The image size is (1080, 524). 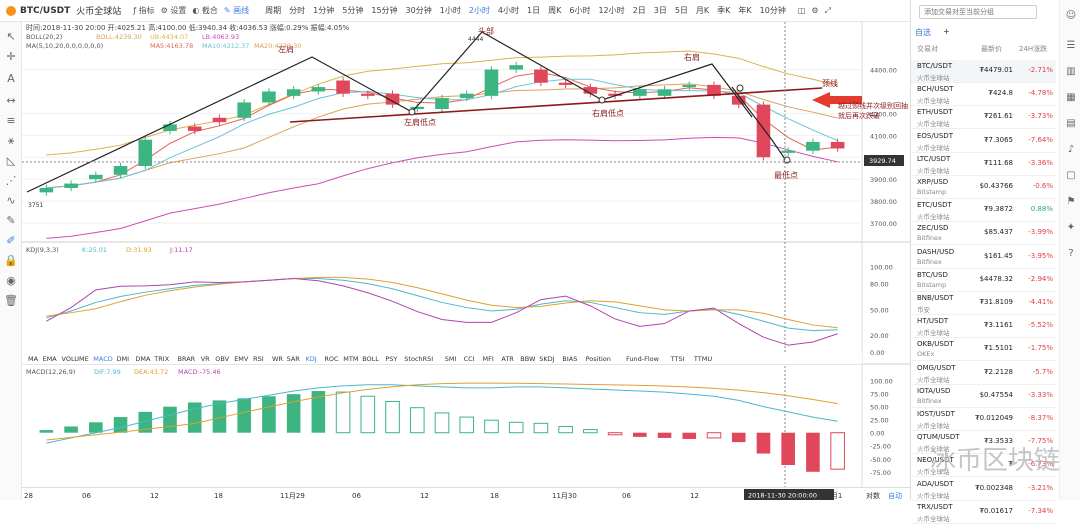 What do you see at coordinates (11, 300) in the screenshot?
I see `trash-icon: 🗑` at bounding box center [11, 300].